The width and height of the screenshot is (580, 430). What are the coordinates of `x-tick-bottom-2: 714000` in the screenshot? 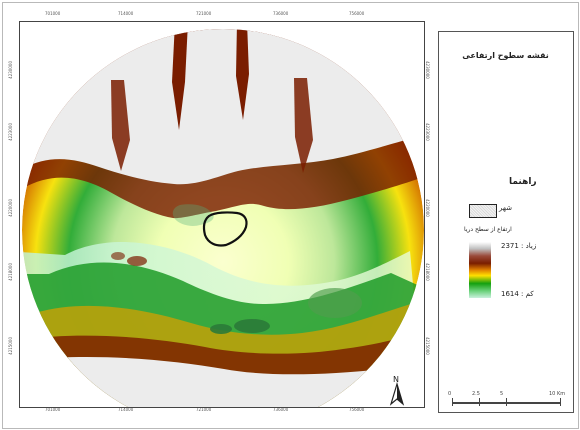 It's located at (126, 409).